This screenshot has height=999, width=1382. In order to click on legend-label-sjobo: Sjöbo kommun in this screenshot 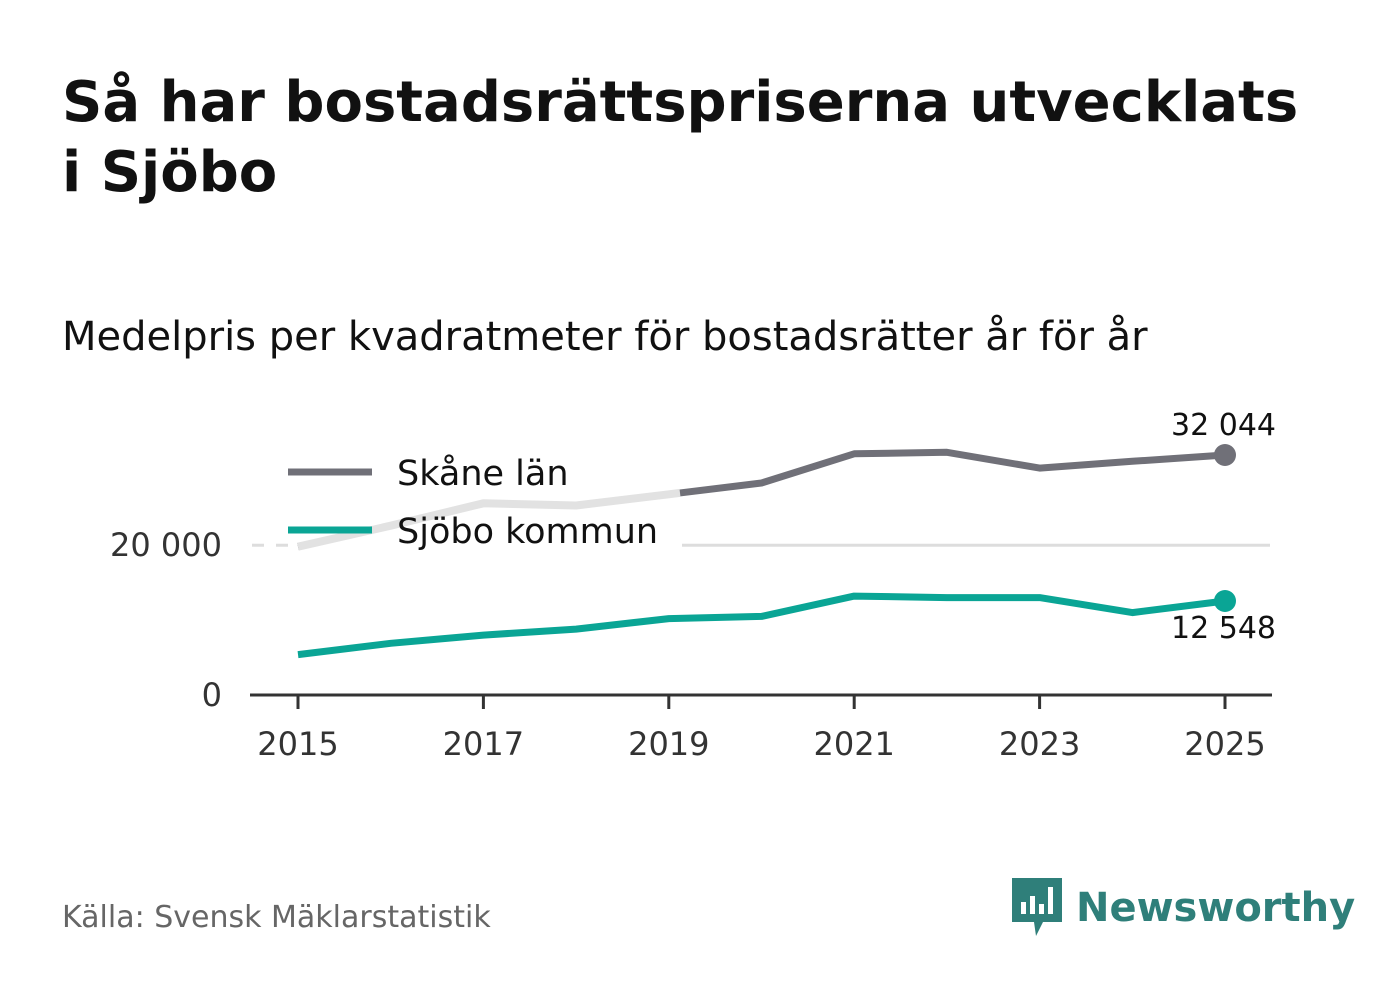, I will do `click(527, 532)`.